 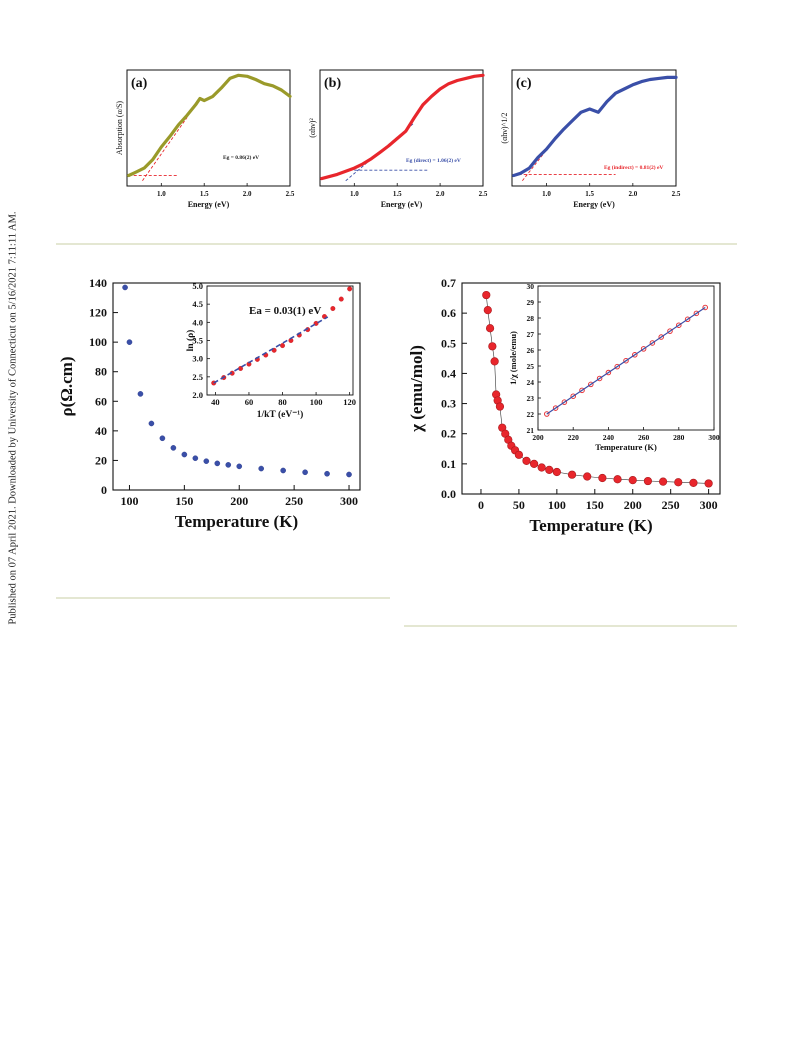 What do you see at coordinates (574, 437) in the screenshot?
I see `x-tick-label: 220` at bounding box center [574, 437].